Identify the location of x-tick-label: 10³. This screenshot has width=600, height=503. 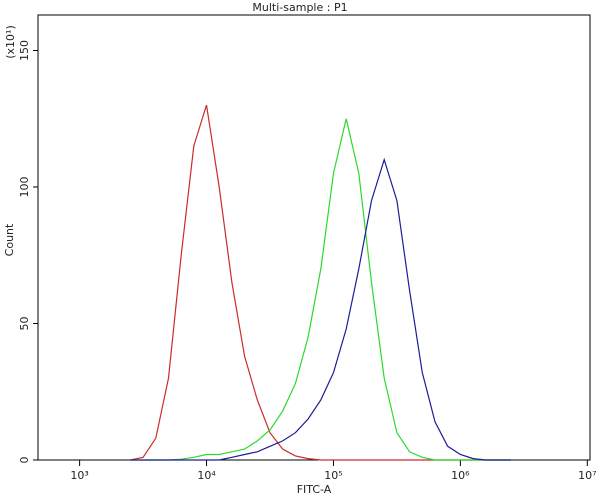
(79, 475).